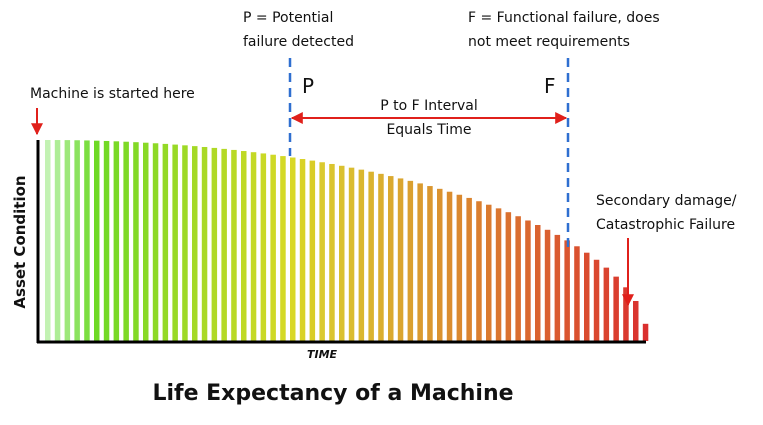  What do you see at coordinates (549, 42) in the screenshot?
I see `f-note: not meet requirements` at bounding box center [549, 42].